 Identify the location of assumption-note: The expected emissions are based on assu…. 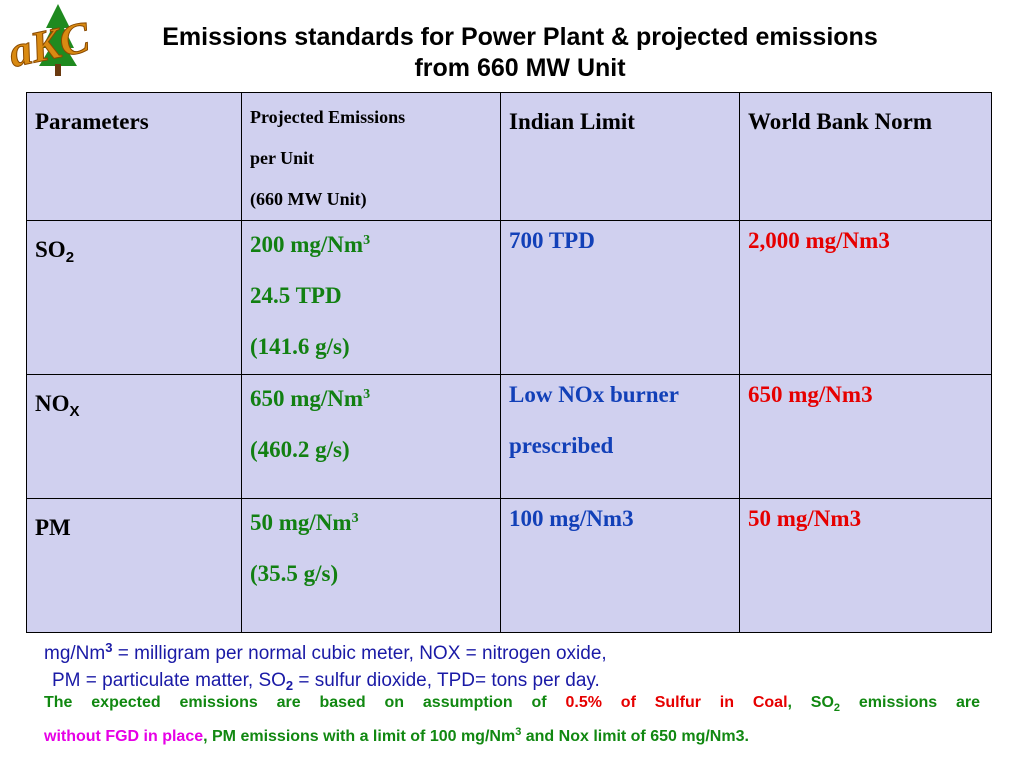
(512, 720).